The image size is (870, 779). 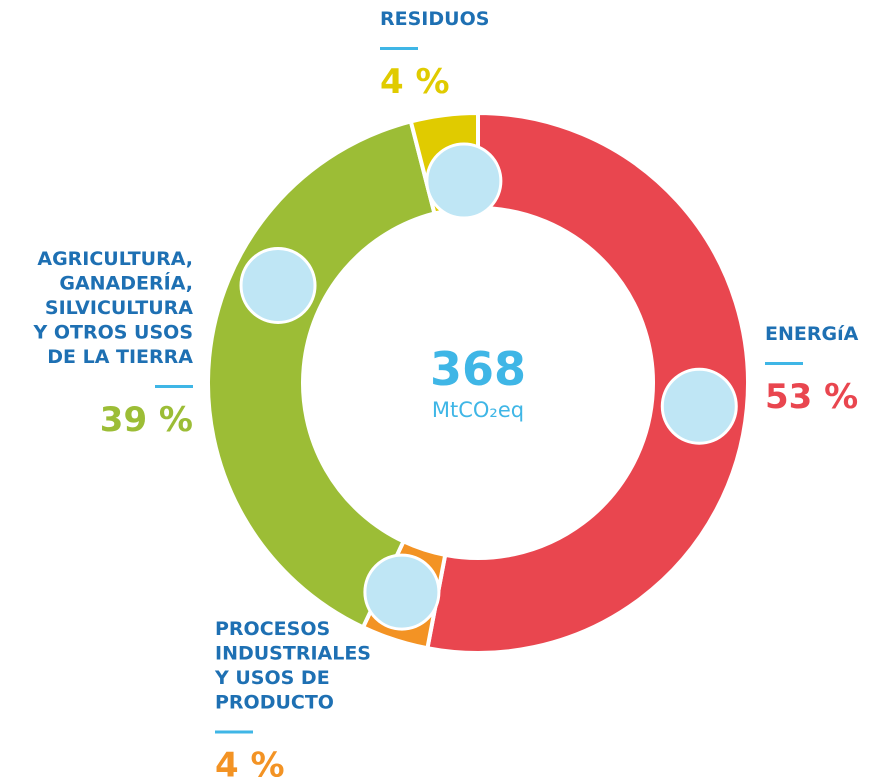 I want to click on center-value: 368, so click(x=478, y=369).